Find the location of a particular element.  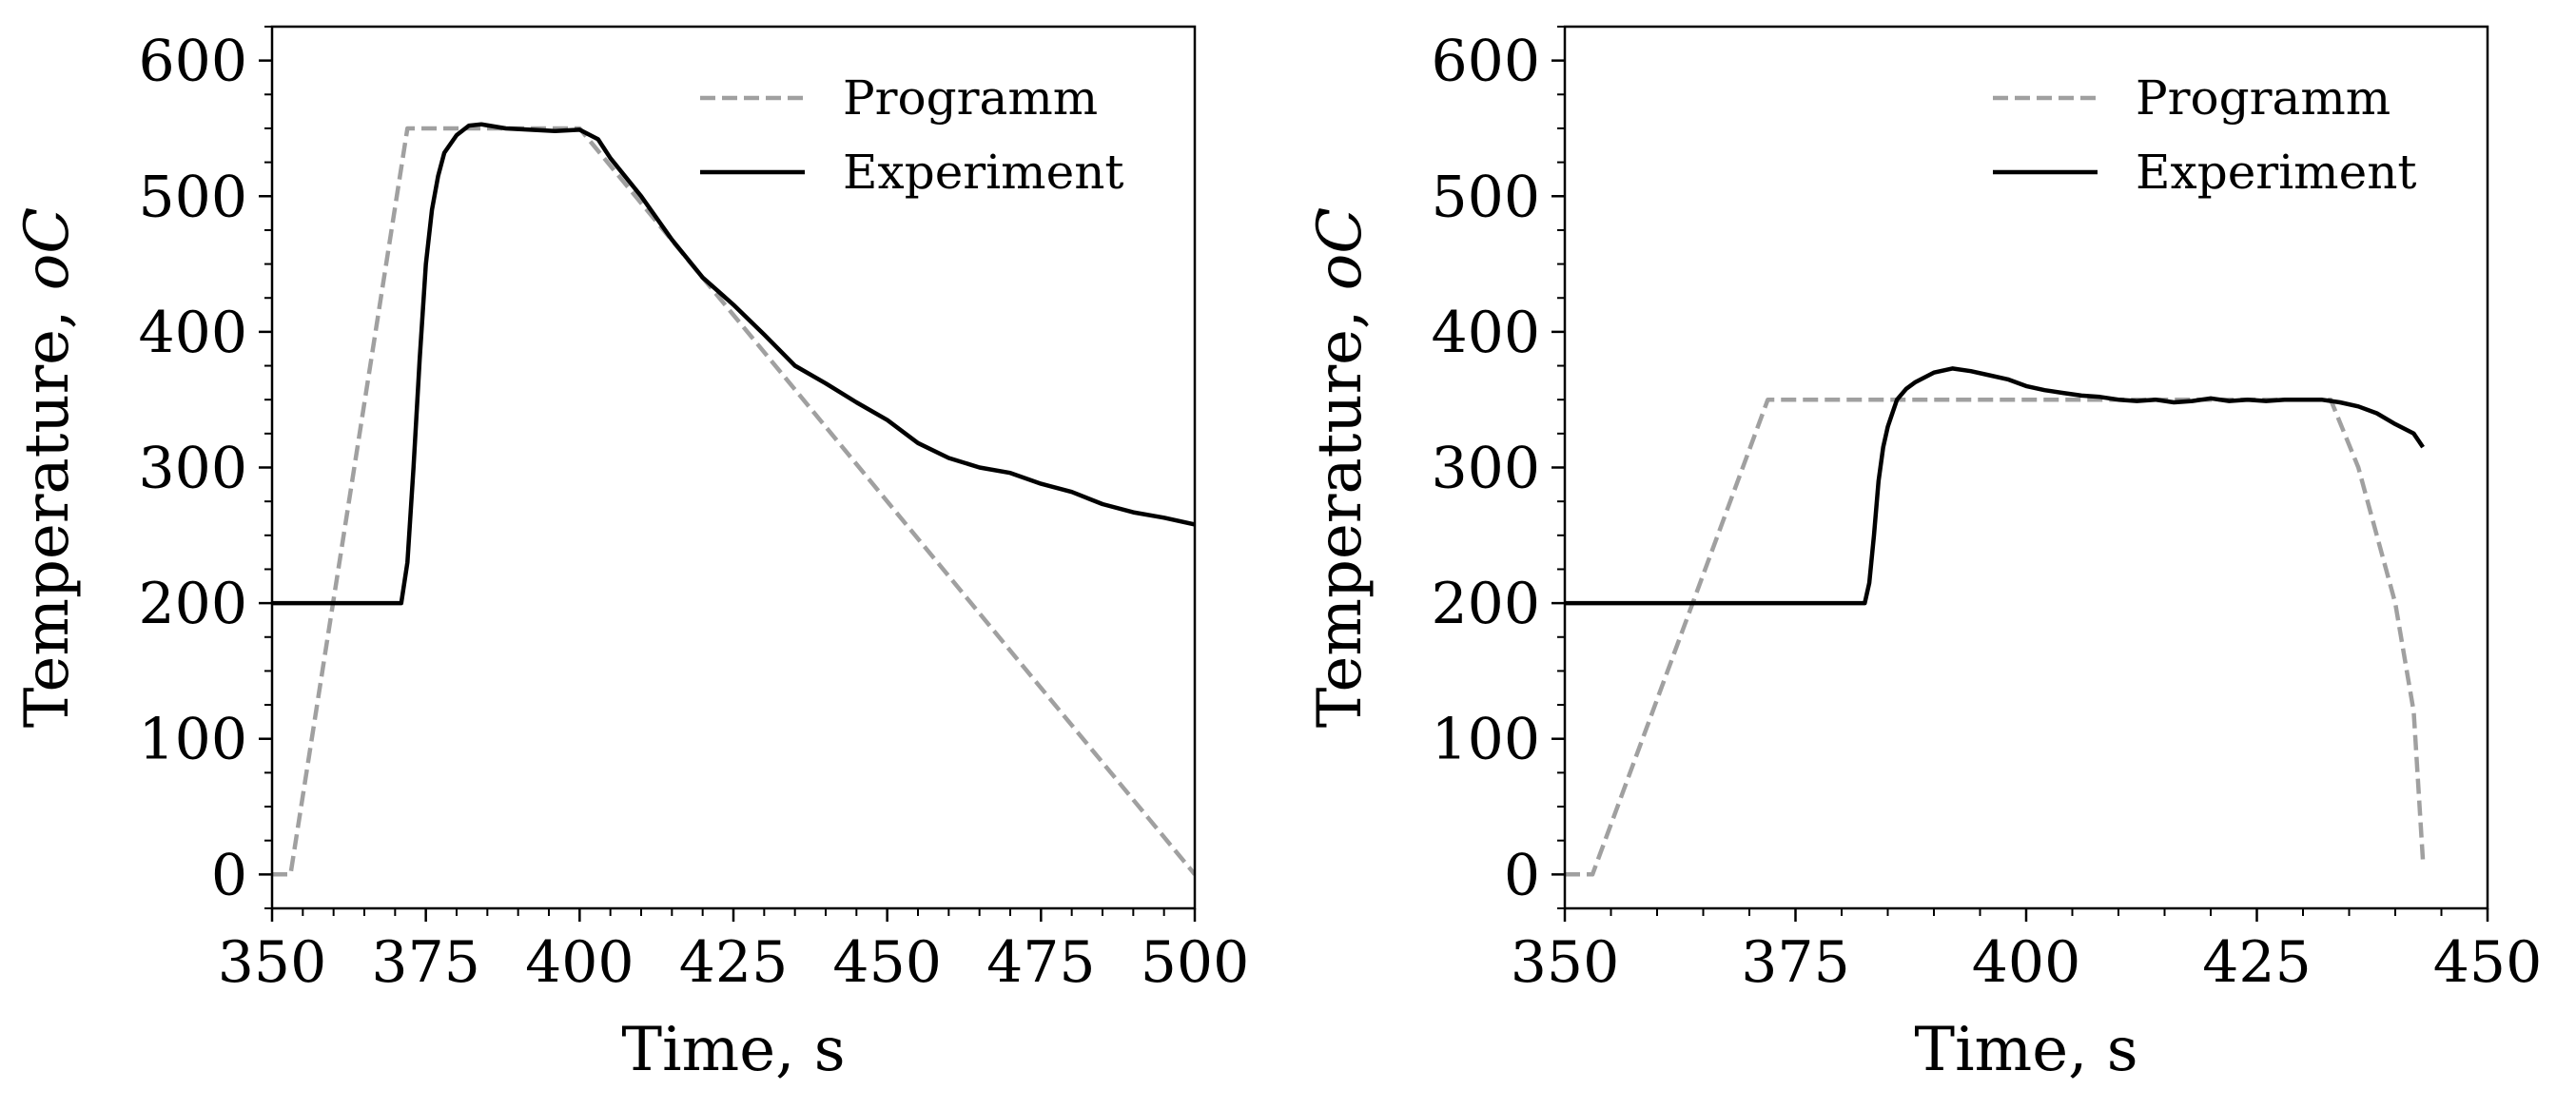

left-x-tick-label: 425 is located at coordinates (734, 962).